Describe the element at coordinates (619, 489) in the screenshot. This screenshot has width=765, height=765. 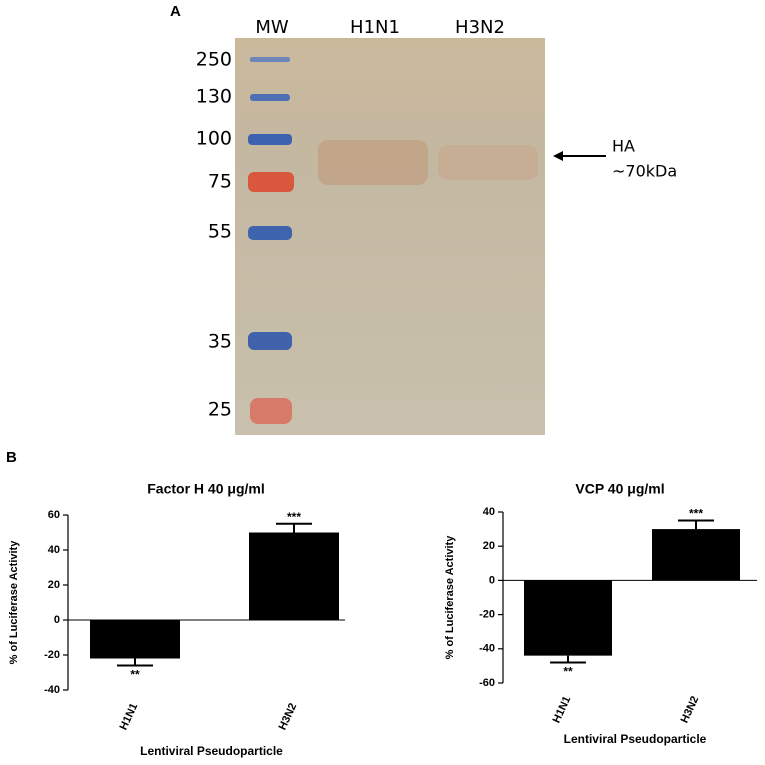
I see `chart-title: VCP 40 μg/ml` at that location.